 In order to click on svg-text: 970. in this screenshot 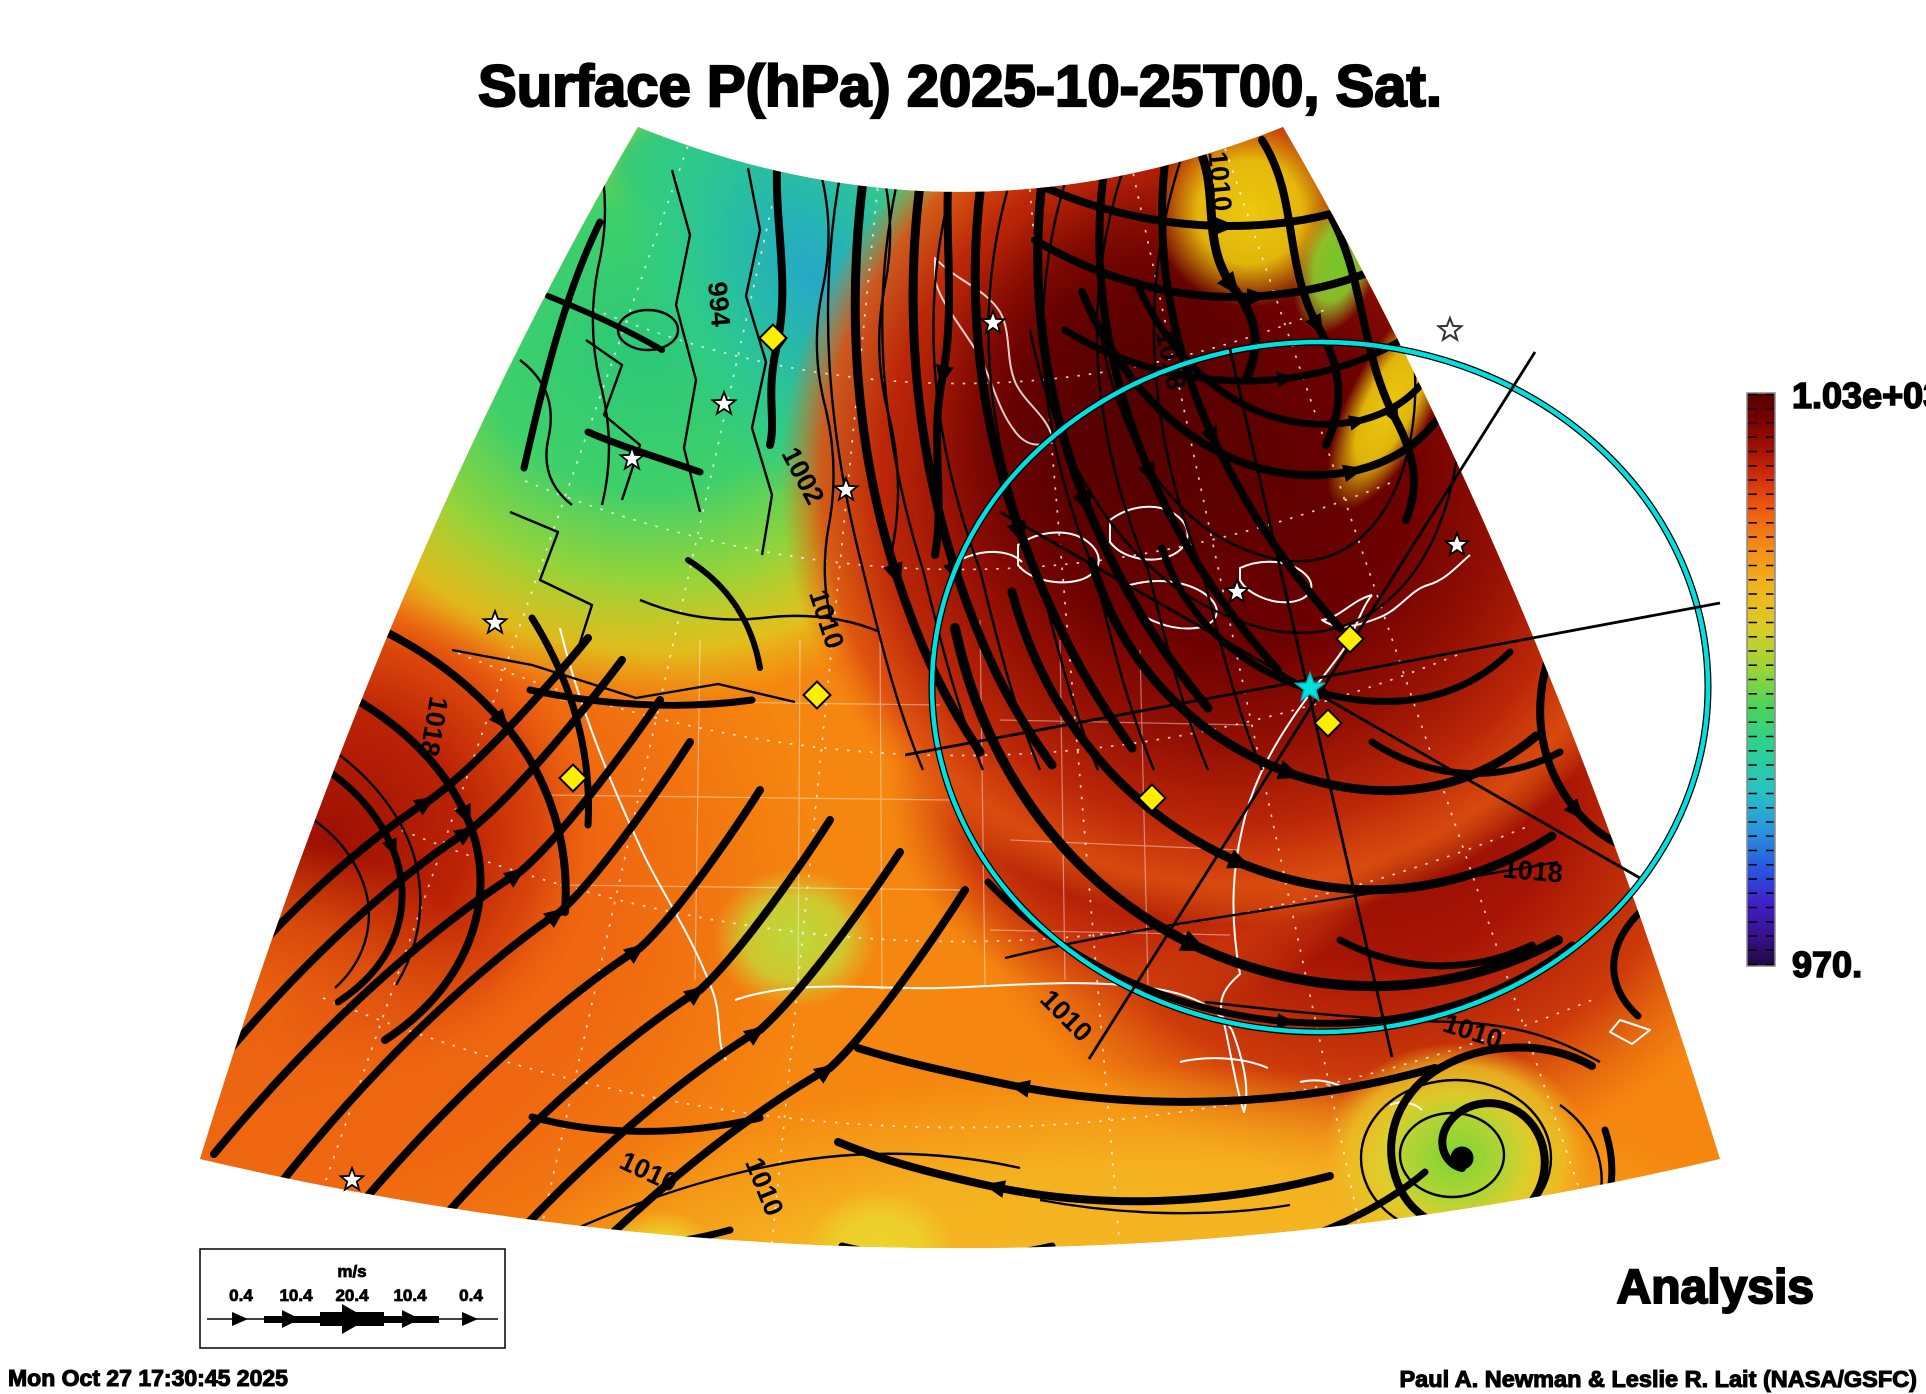, I will do `click(1827, 964)`.